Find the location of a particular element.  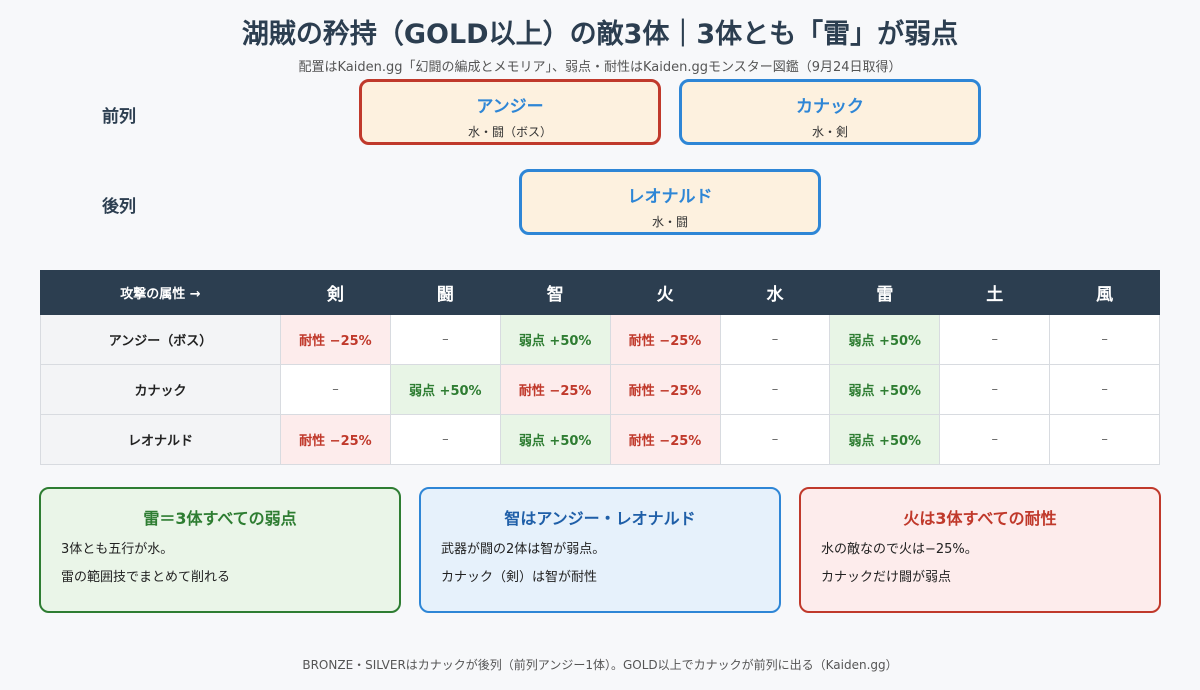

enemy-card-leonardo: レオナルド 水・闘 is located at coordinates (670, 202).